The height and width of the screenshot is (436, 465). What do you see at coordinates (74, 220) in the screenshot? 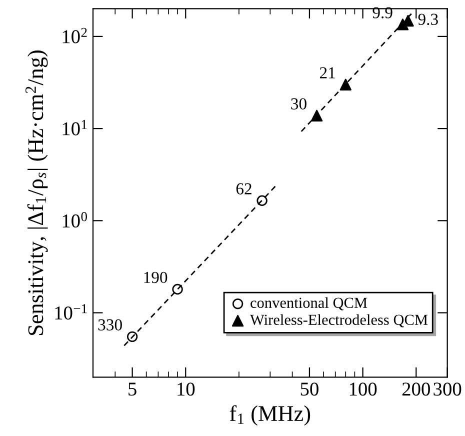
I see `y-tick-label: 10$^{0}$` at bounding box center [74, 220].